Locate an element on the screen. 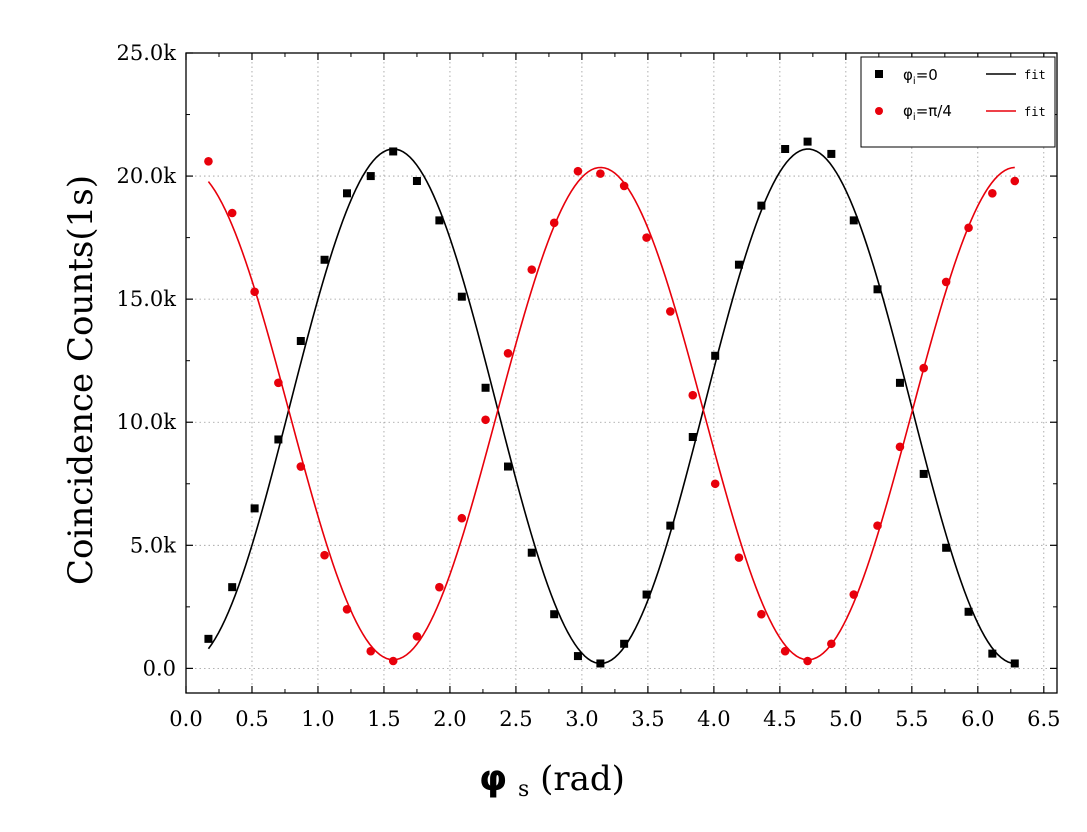 This screenshot has width=1087, height=832. y-tick-label: 25.0k is located at coordinates (147, 53).